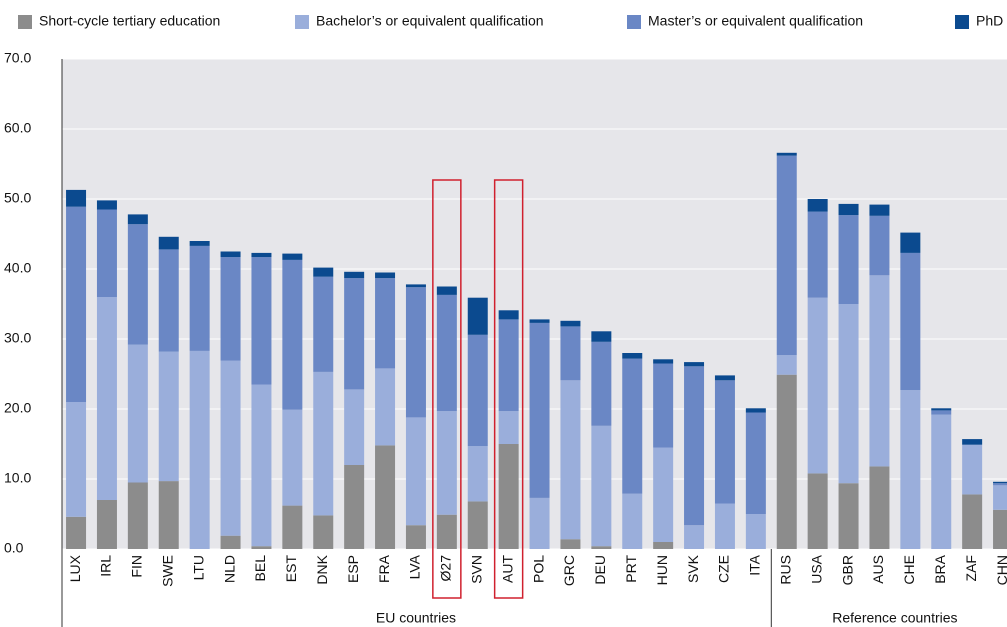 The width and height of the screenshot is (1007, 627). Describe the element at coordinates (1000, 570) in the screenshot. I see `x-tick-label: CHN` at that location.